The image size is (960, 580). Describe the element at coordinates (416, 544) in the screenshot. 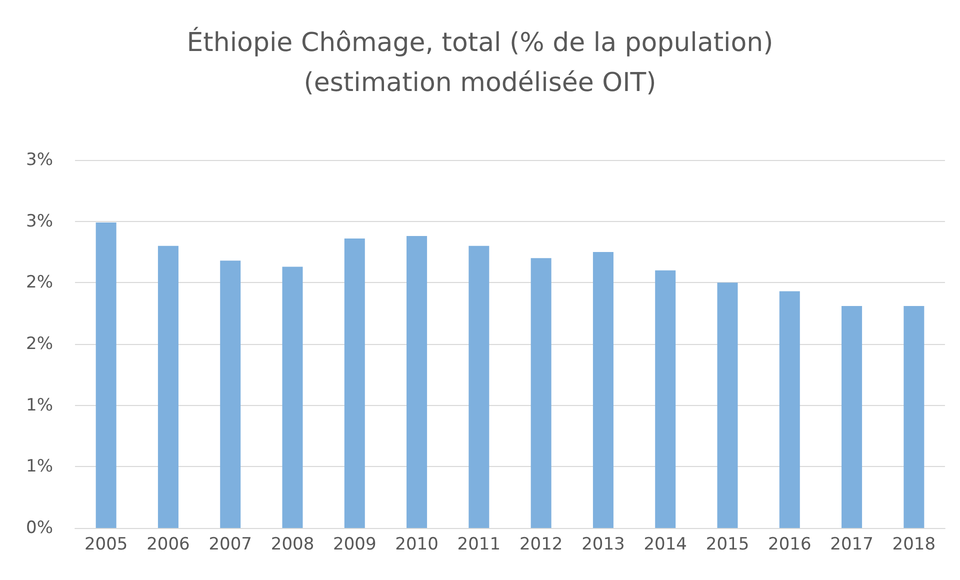

I see `x-tick-label: 2010` at that location.